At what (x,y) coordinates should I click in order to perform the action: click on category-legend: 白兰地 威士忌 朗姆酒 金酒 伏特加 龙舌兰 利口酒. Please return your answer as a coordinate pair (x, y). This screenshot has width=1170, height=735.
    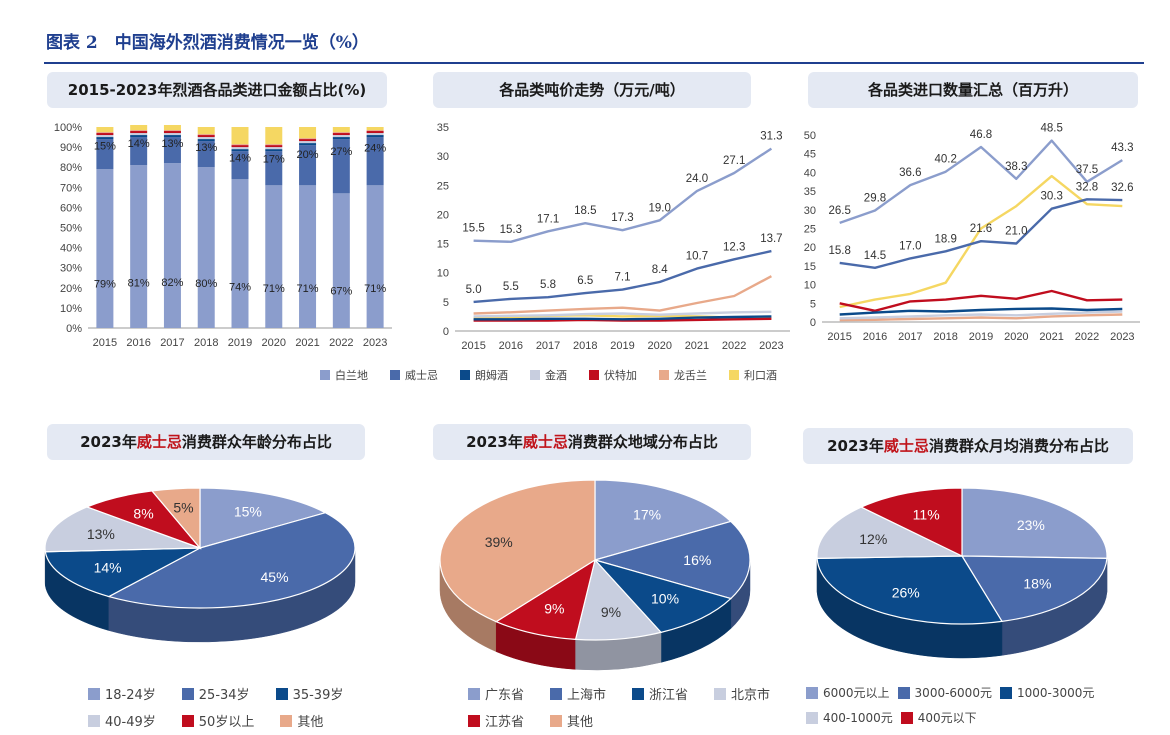
    Looking at the image, I should click on (600, 375).